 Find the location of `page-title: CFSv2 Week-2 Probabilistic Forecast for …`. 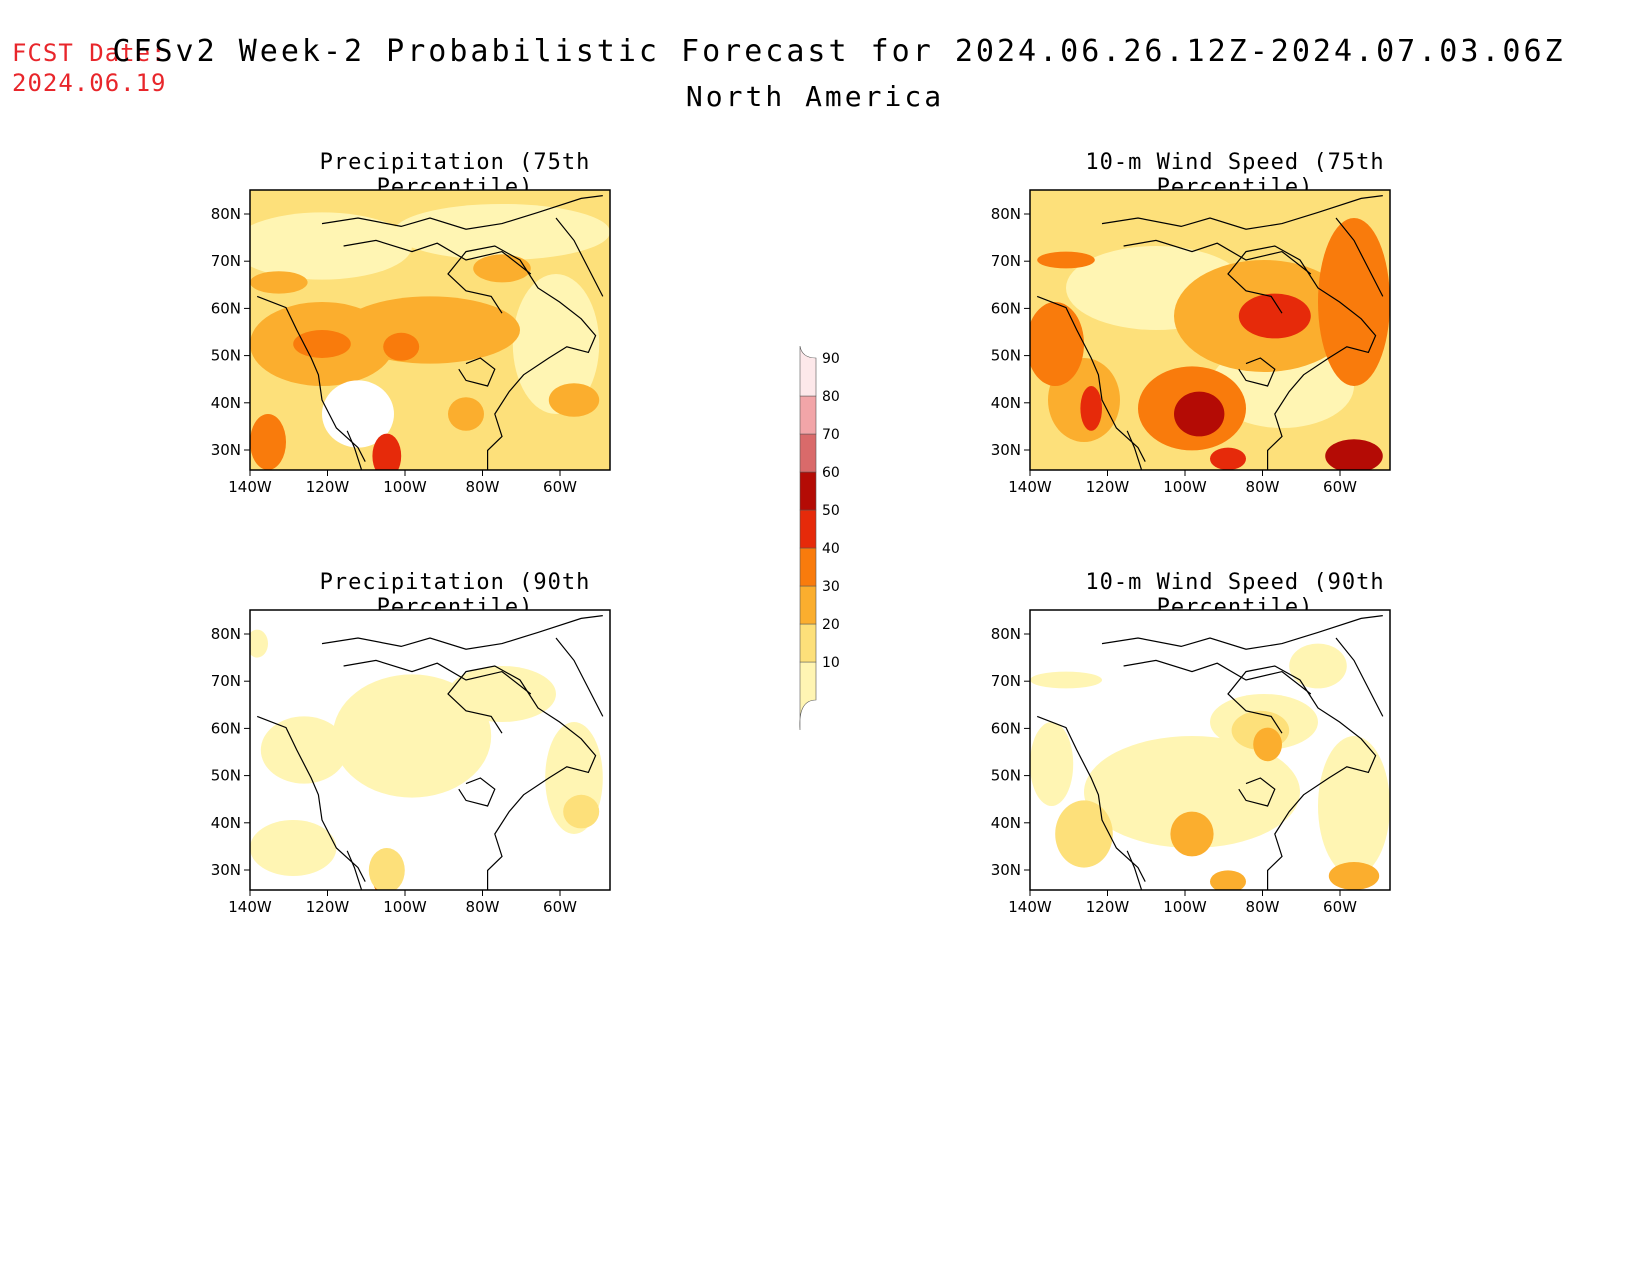

page-title: CFSv2 Week-2 Probabilistic Forecast for … is located at coordinates (839, 51).